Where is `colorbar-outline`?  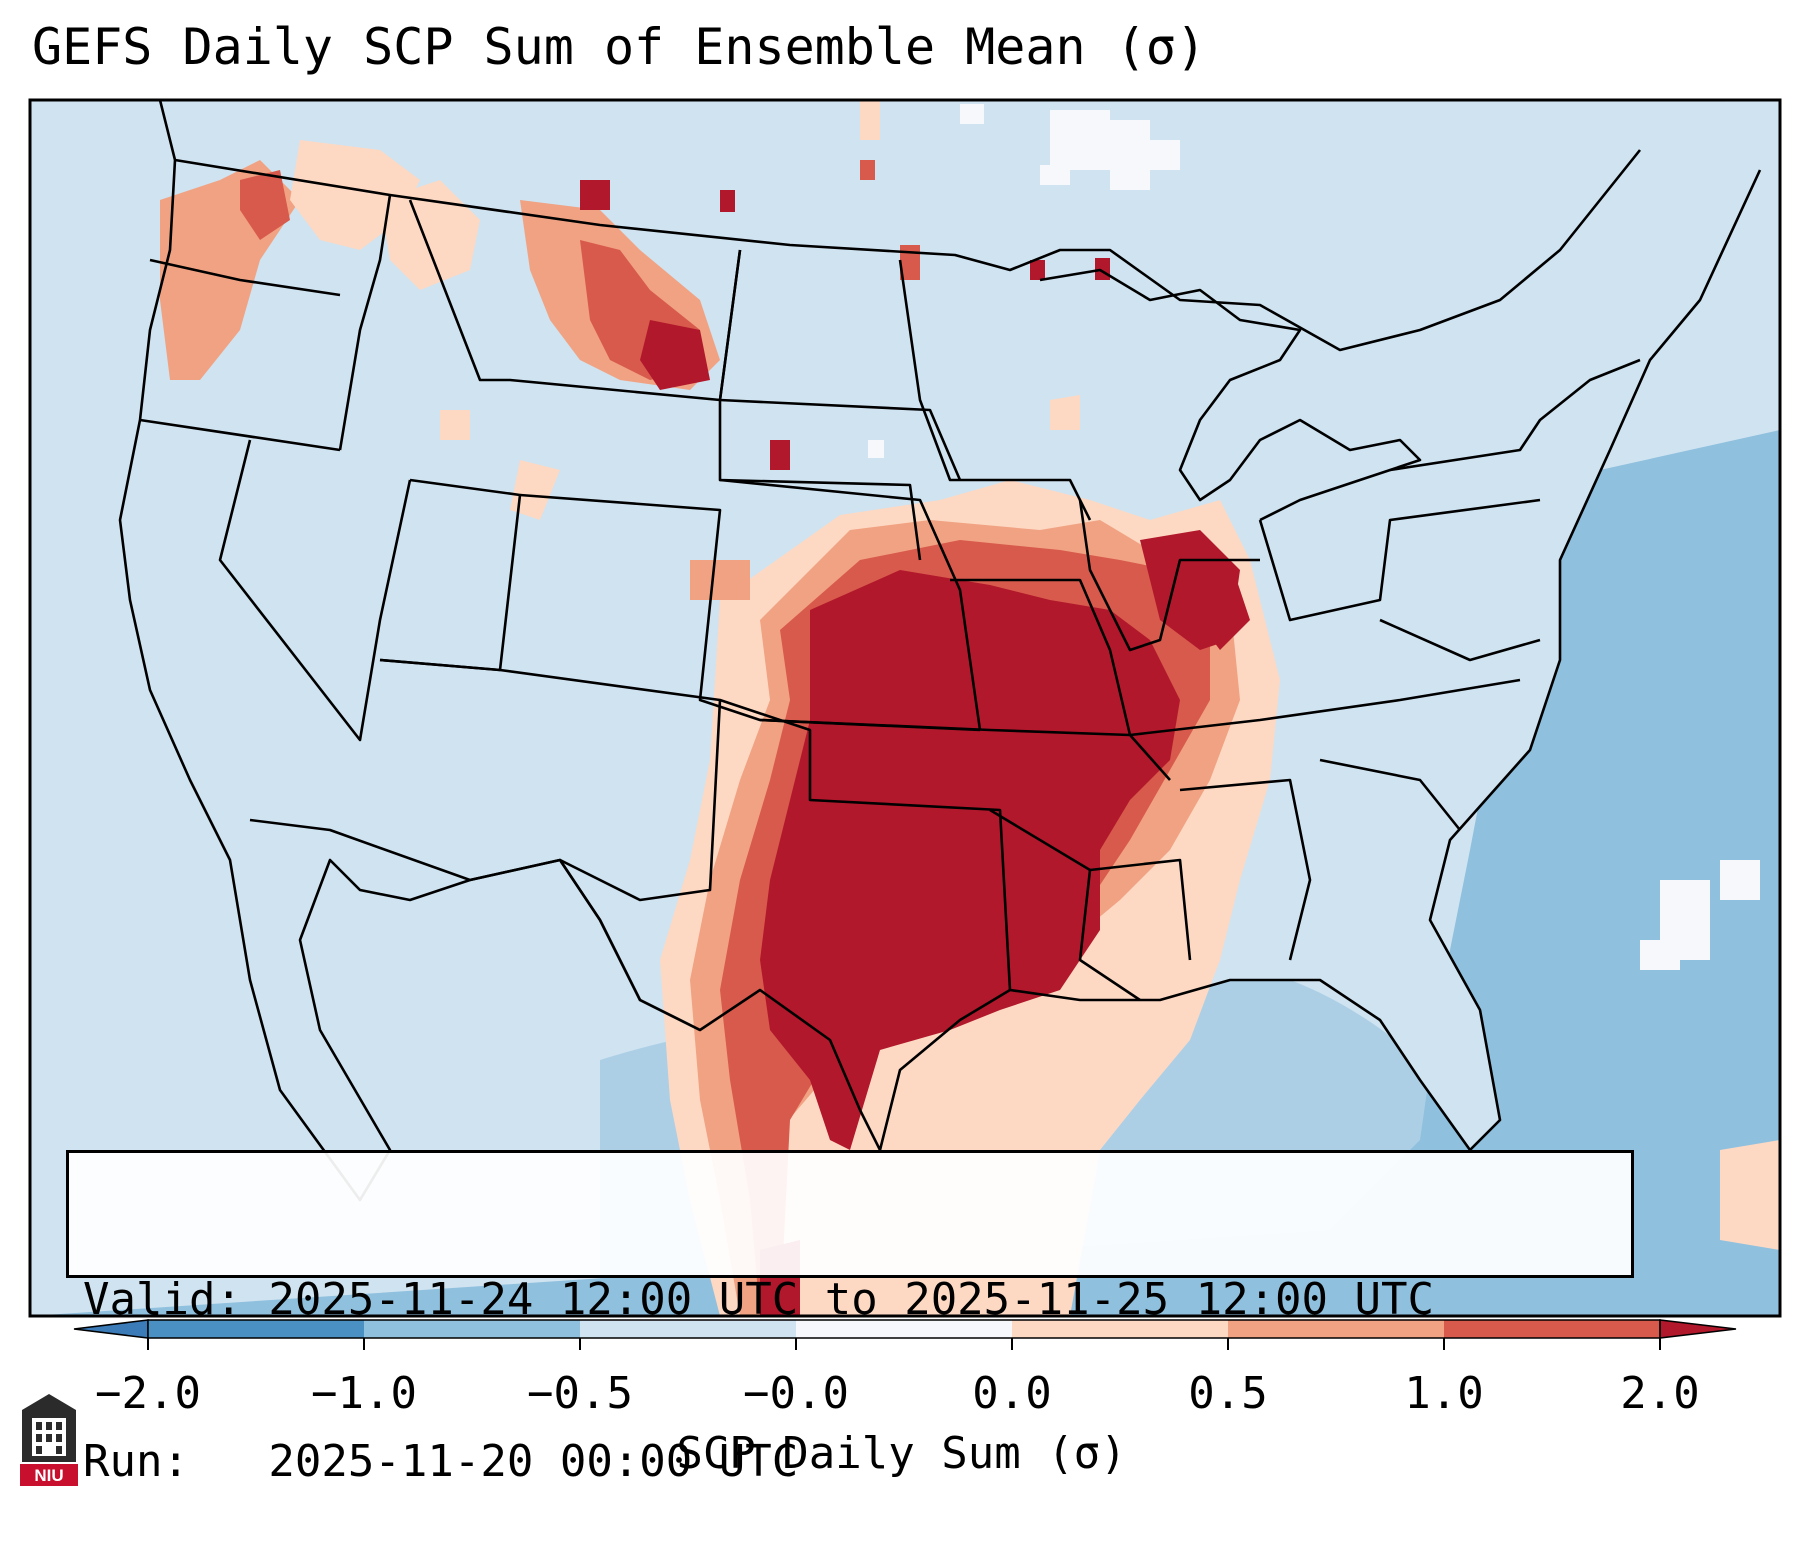
colorbar-outline is located at coordinates (904, 1329).